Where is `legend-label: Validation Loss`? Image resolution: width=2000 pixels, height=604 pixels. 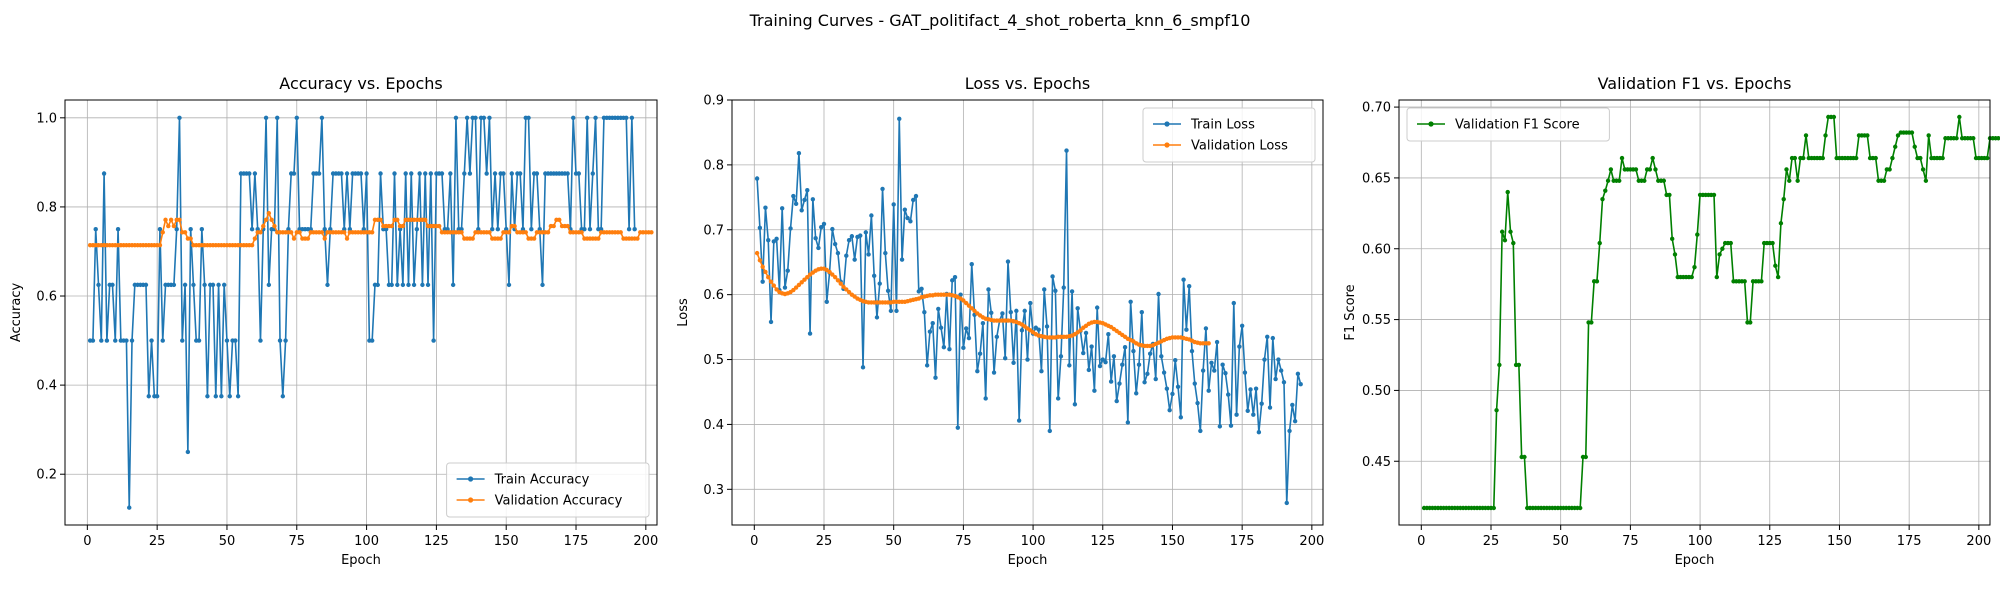 legend-label: Validation Loss is located at coordinates (1239, 146).